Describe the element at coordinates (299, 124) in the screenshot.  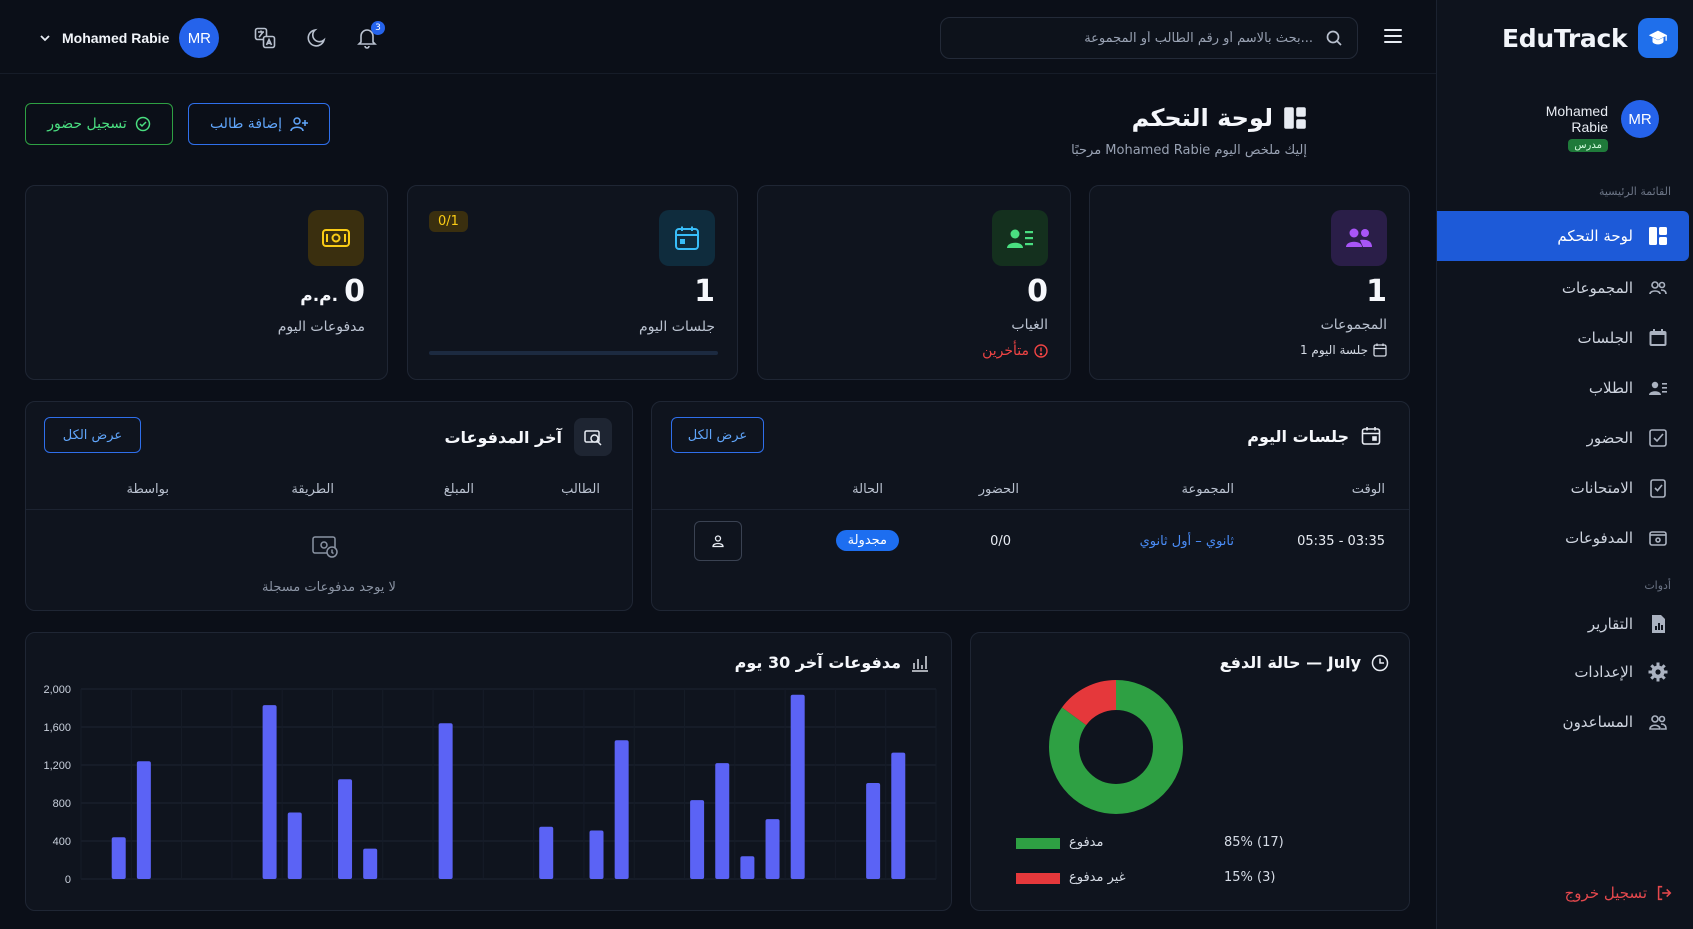
I see `user-plus-icon` at that location.